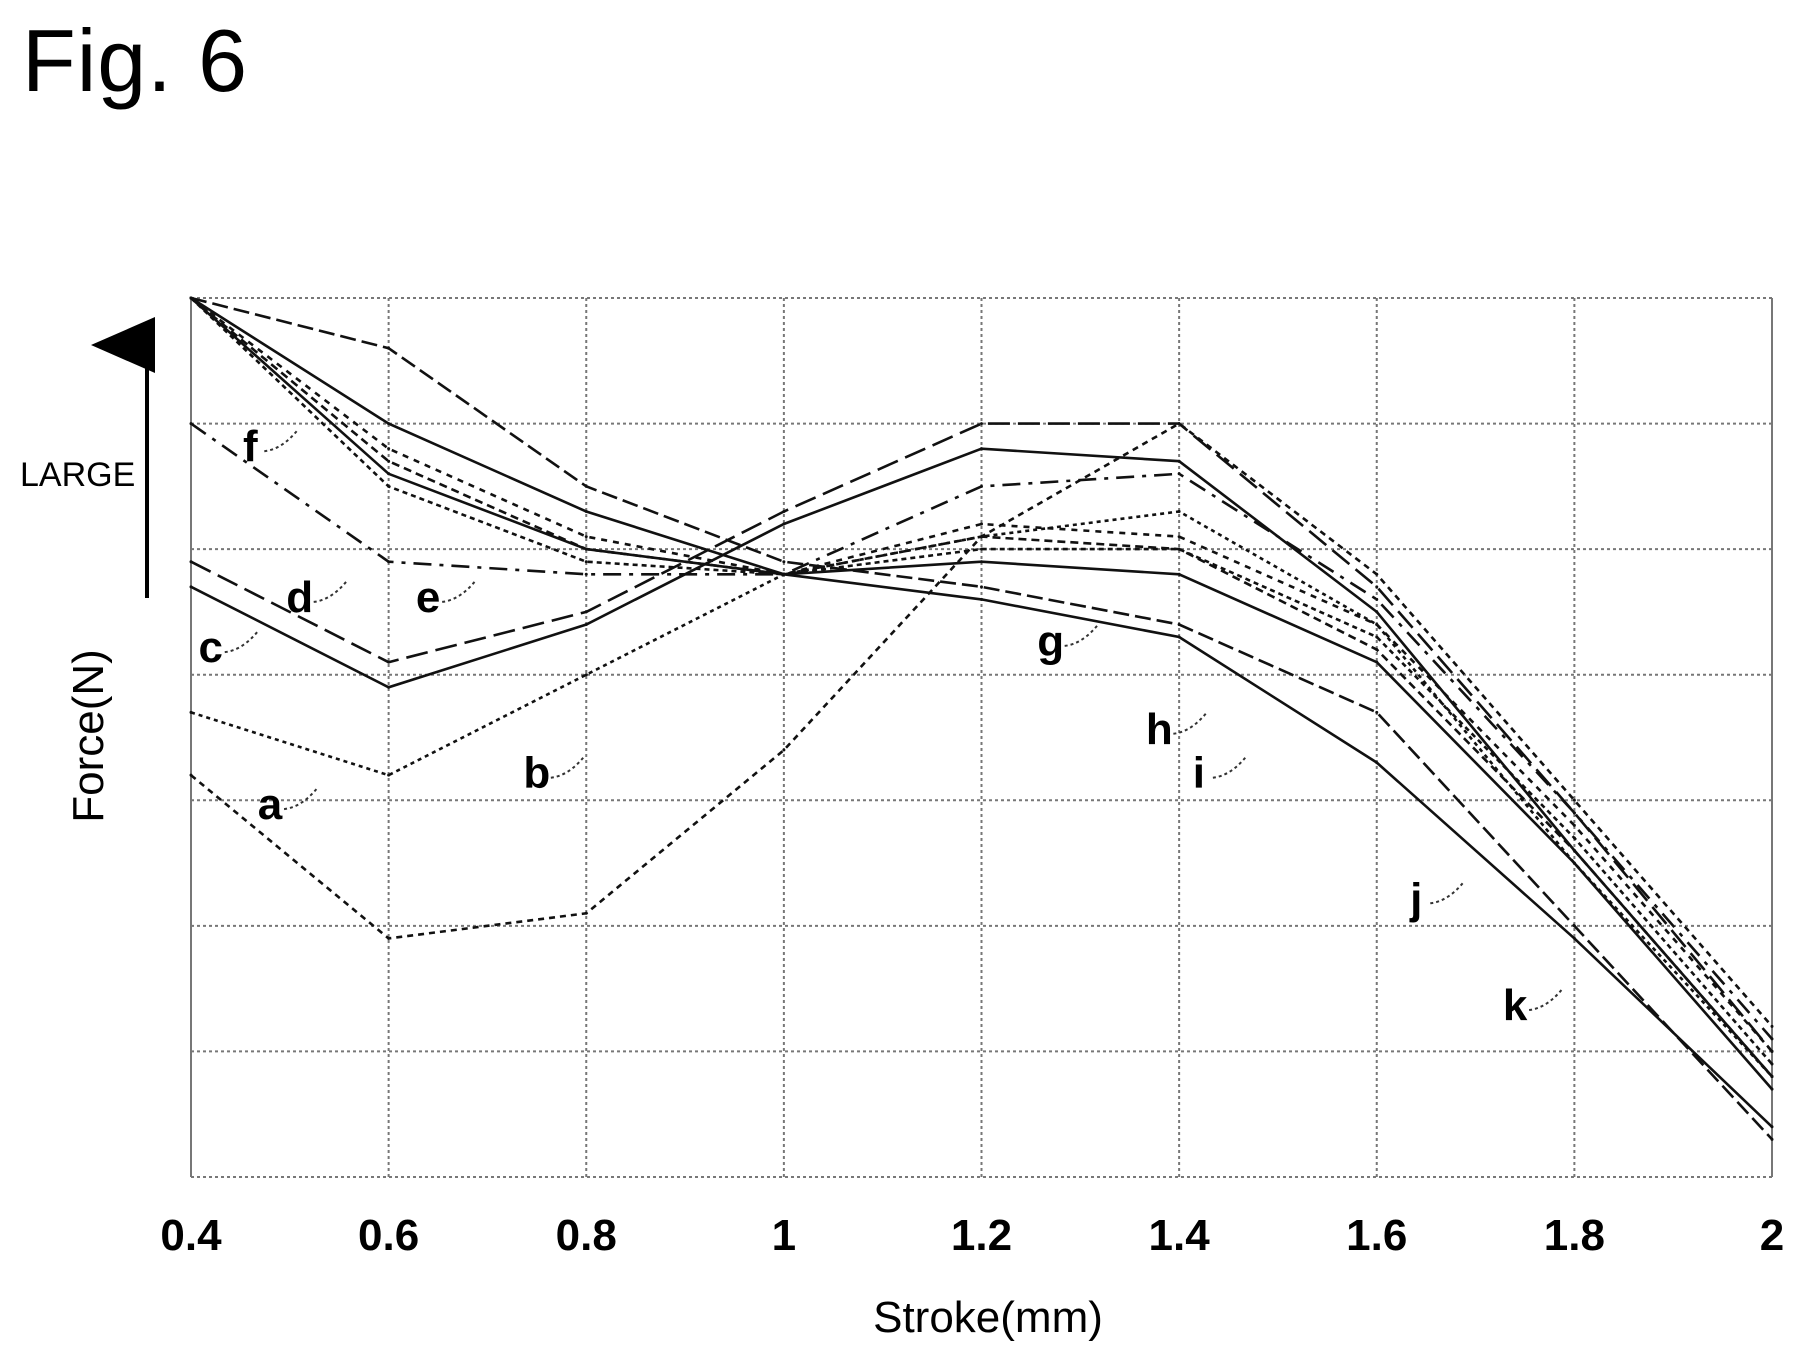 The width and height of the screenshot is (1797, 1371). What do you see at coordinates (1082, 635) in the screenshot?
I see `leader-line-g` at bounding box center [1082, 635].